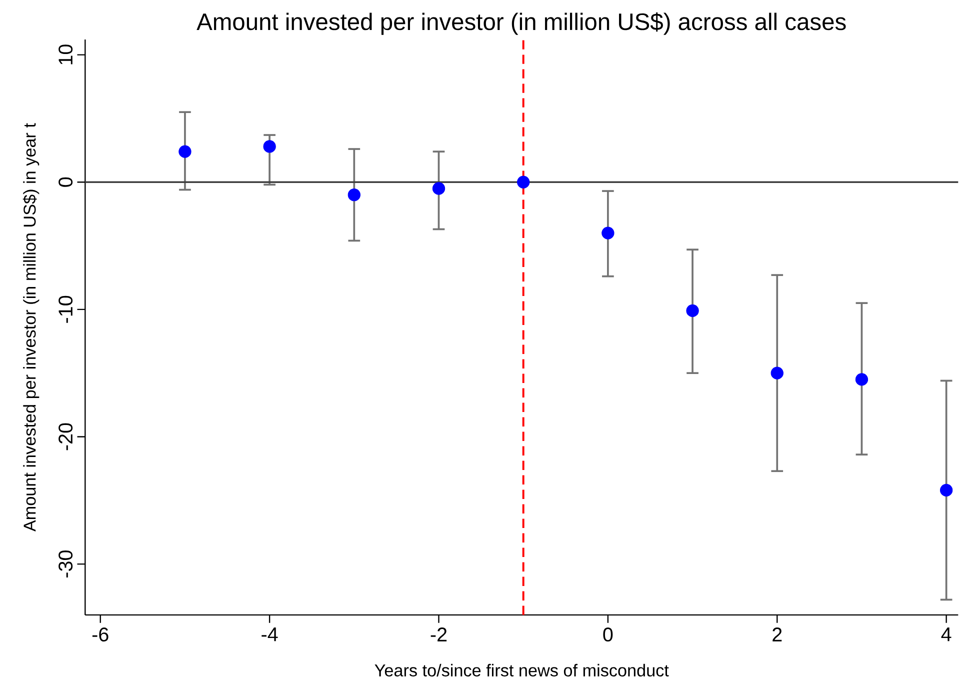 The width and height of the screenshot is (973, 684). What do you see at coordinates (438, 634) in the screenshot?
I see `x-tick-label: -2` at bounding box center [438, 634].